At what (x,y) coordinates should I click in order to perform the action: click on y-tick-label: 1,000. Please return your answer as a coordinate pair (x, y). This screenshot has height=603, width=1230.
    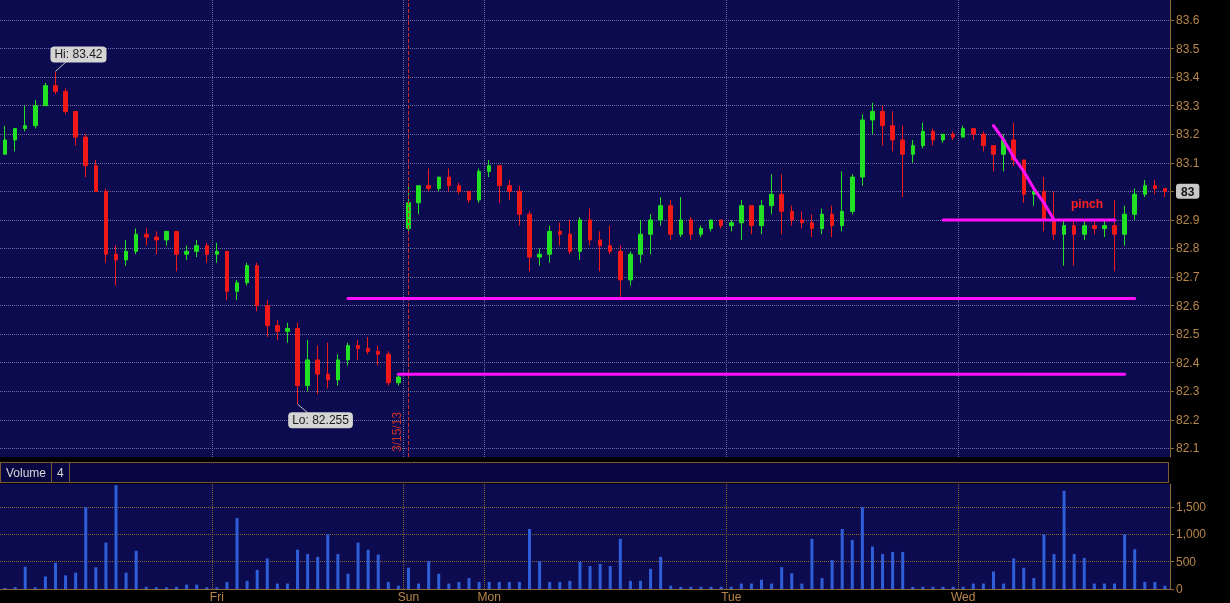
    Looking at the image, I should click on (1191, 534).